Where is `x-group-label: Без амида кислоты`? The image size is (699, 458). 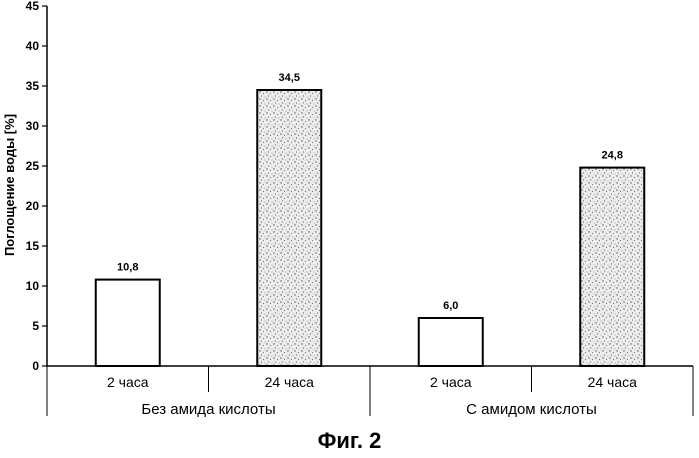 x-group-label: Без амида кислоты is located at coordinates (208, 409).